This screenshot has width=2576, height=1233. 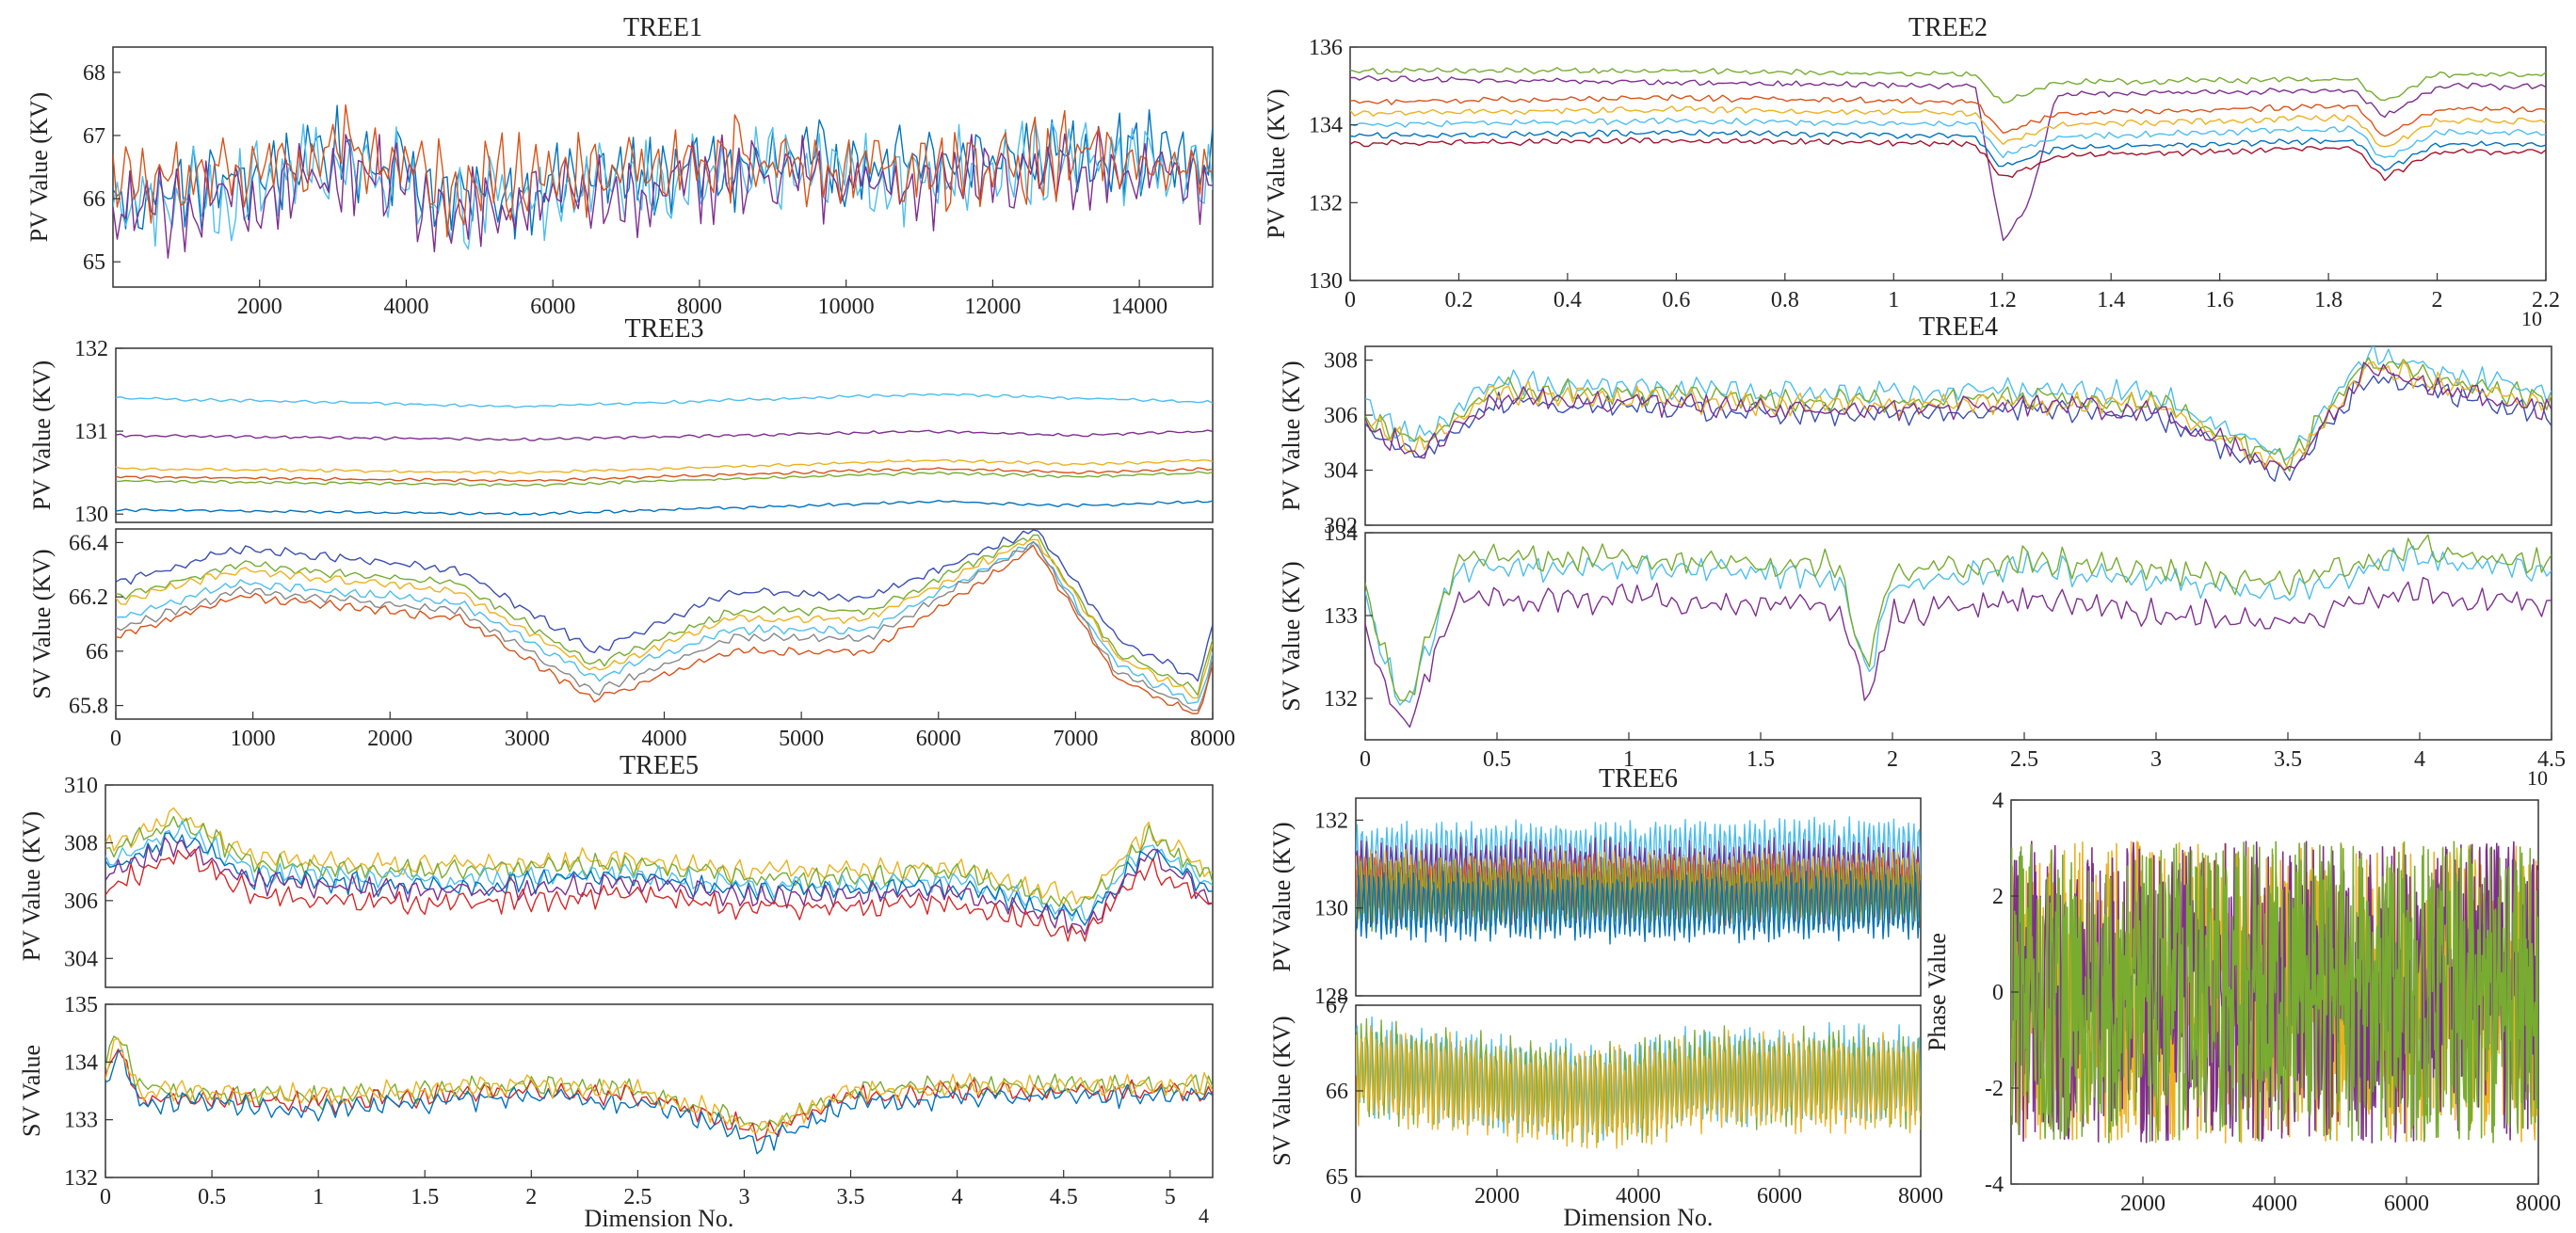 I want to click on x-tick-label: 1000, so click(x=253, y=739).